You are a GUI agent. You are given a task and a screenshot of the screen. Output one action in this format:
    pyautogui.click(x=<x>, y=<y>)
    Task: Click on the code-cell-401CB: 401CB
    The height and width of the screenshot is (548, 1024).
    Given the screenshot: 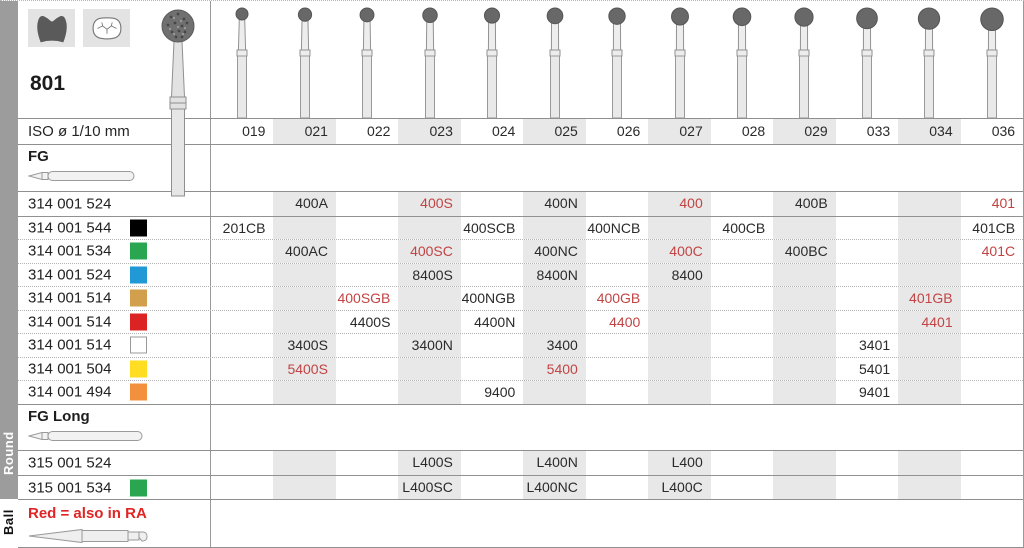 What is the action you would take?
    pyautogui.click(x=994, y=227)
    